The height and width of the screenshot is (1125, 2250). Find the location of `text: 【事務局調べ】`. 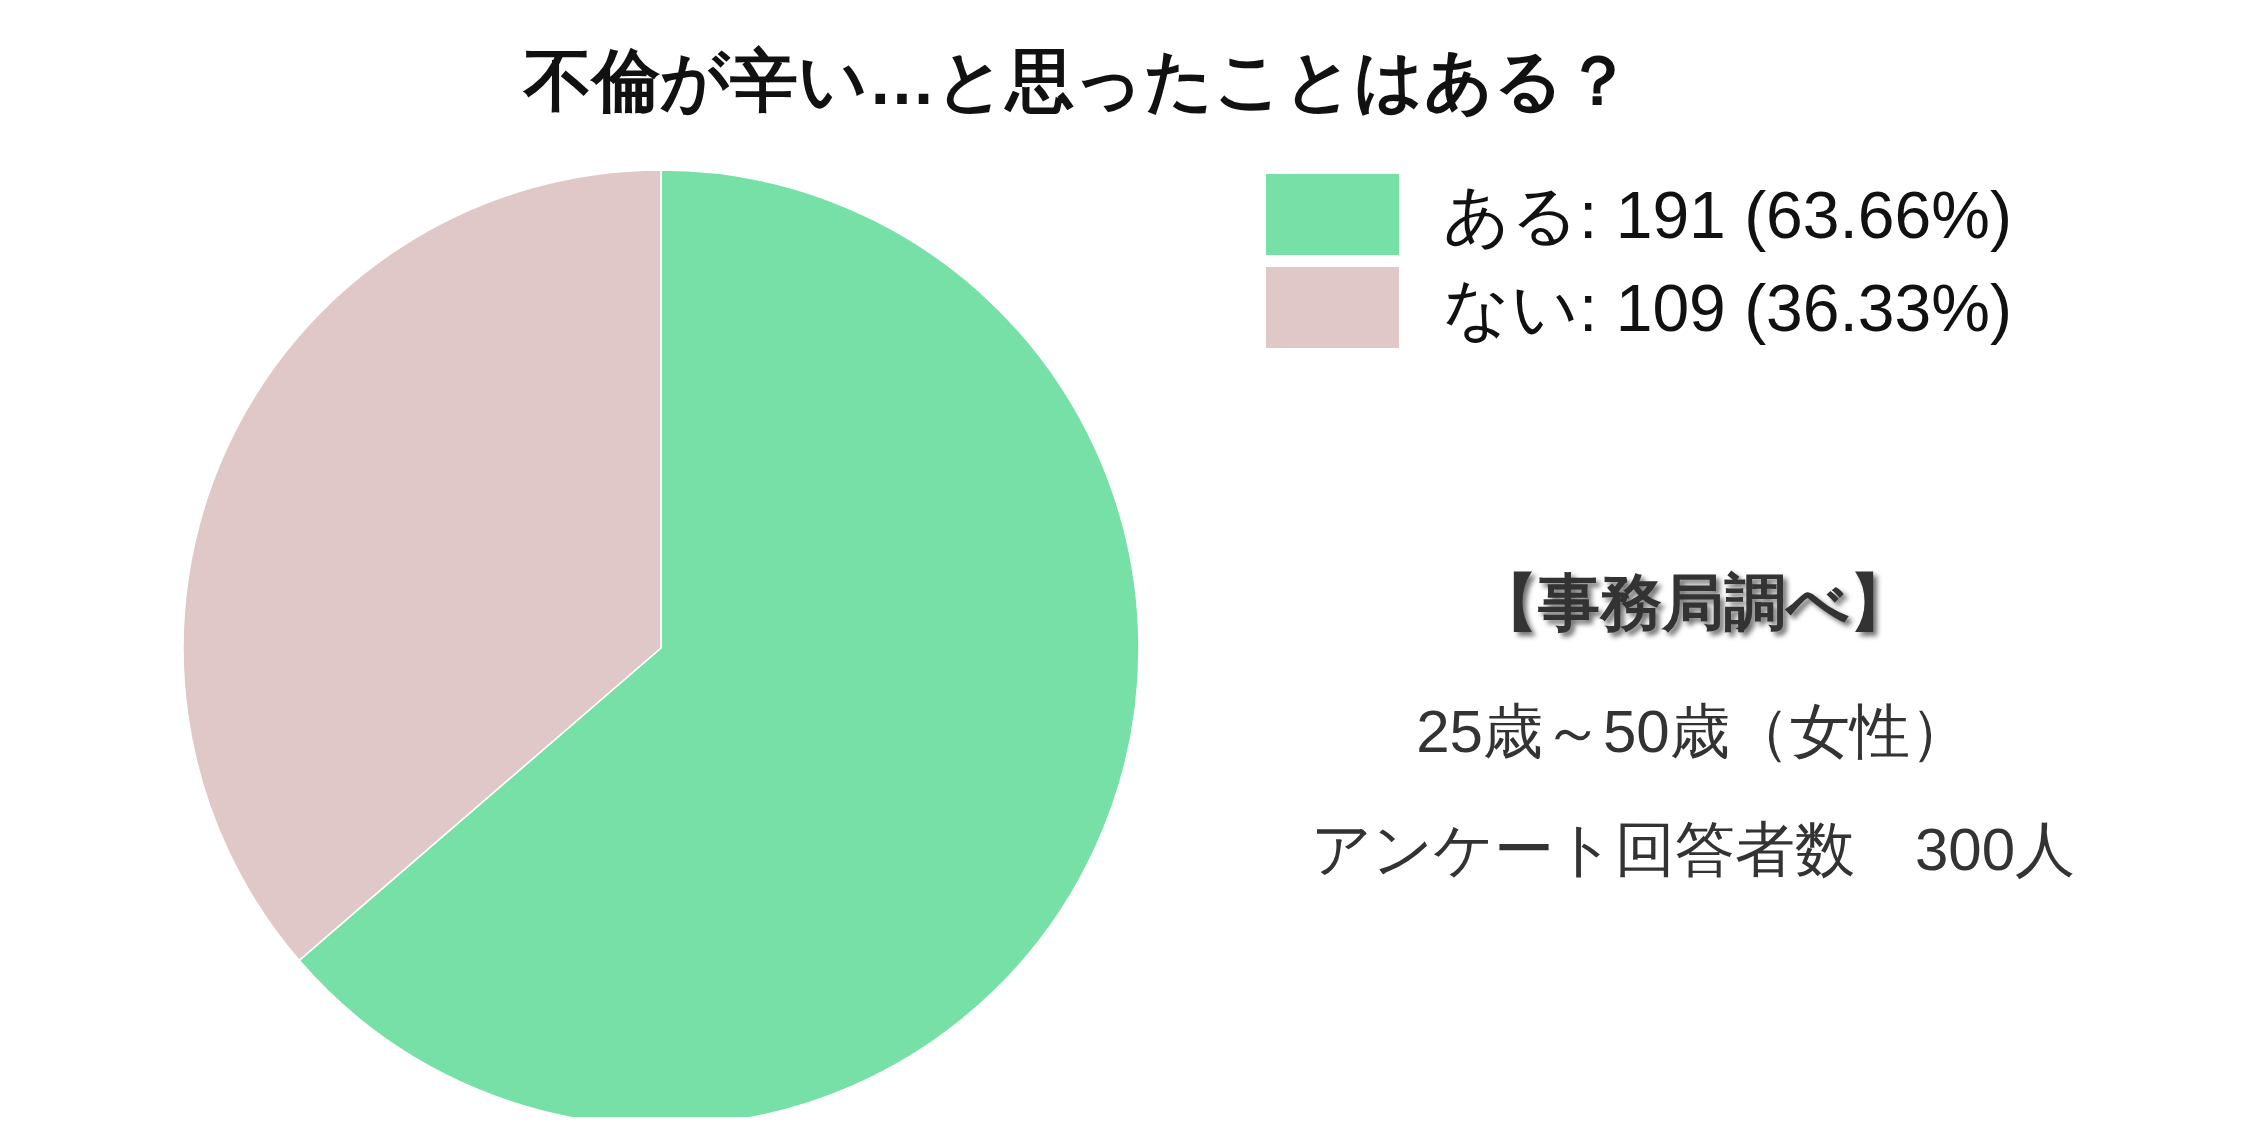

text: 【事務局調べ】 is located at coordinates (1693, 603).